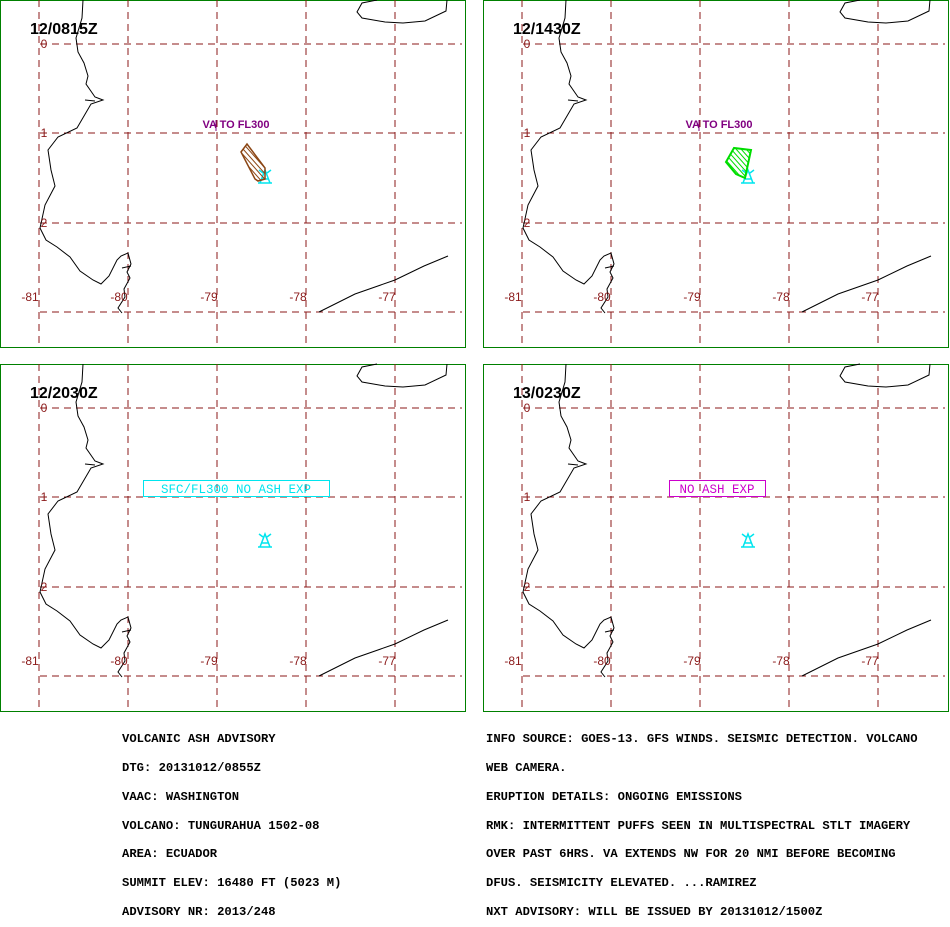 This screenshot has width=950, height=927. Describe the element at coordinates (181, 796) in the screenshot. I see `advisory-line: VAAC: WASHINGTON` at that location.